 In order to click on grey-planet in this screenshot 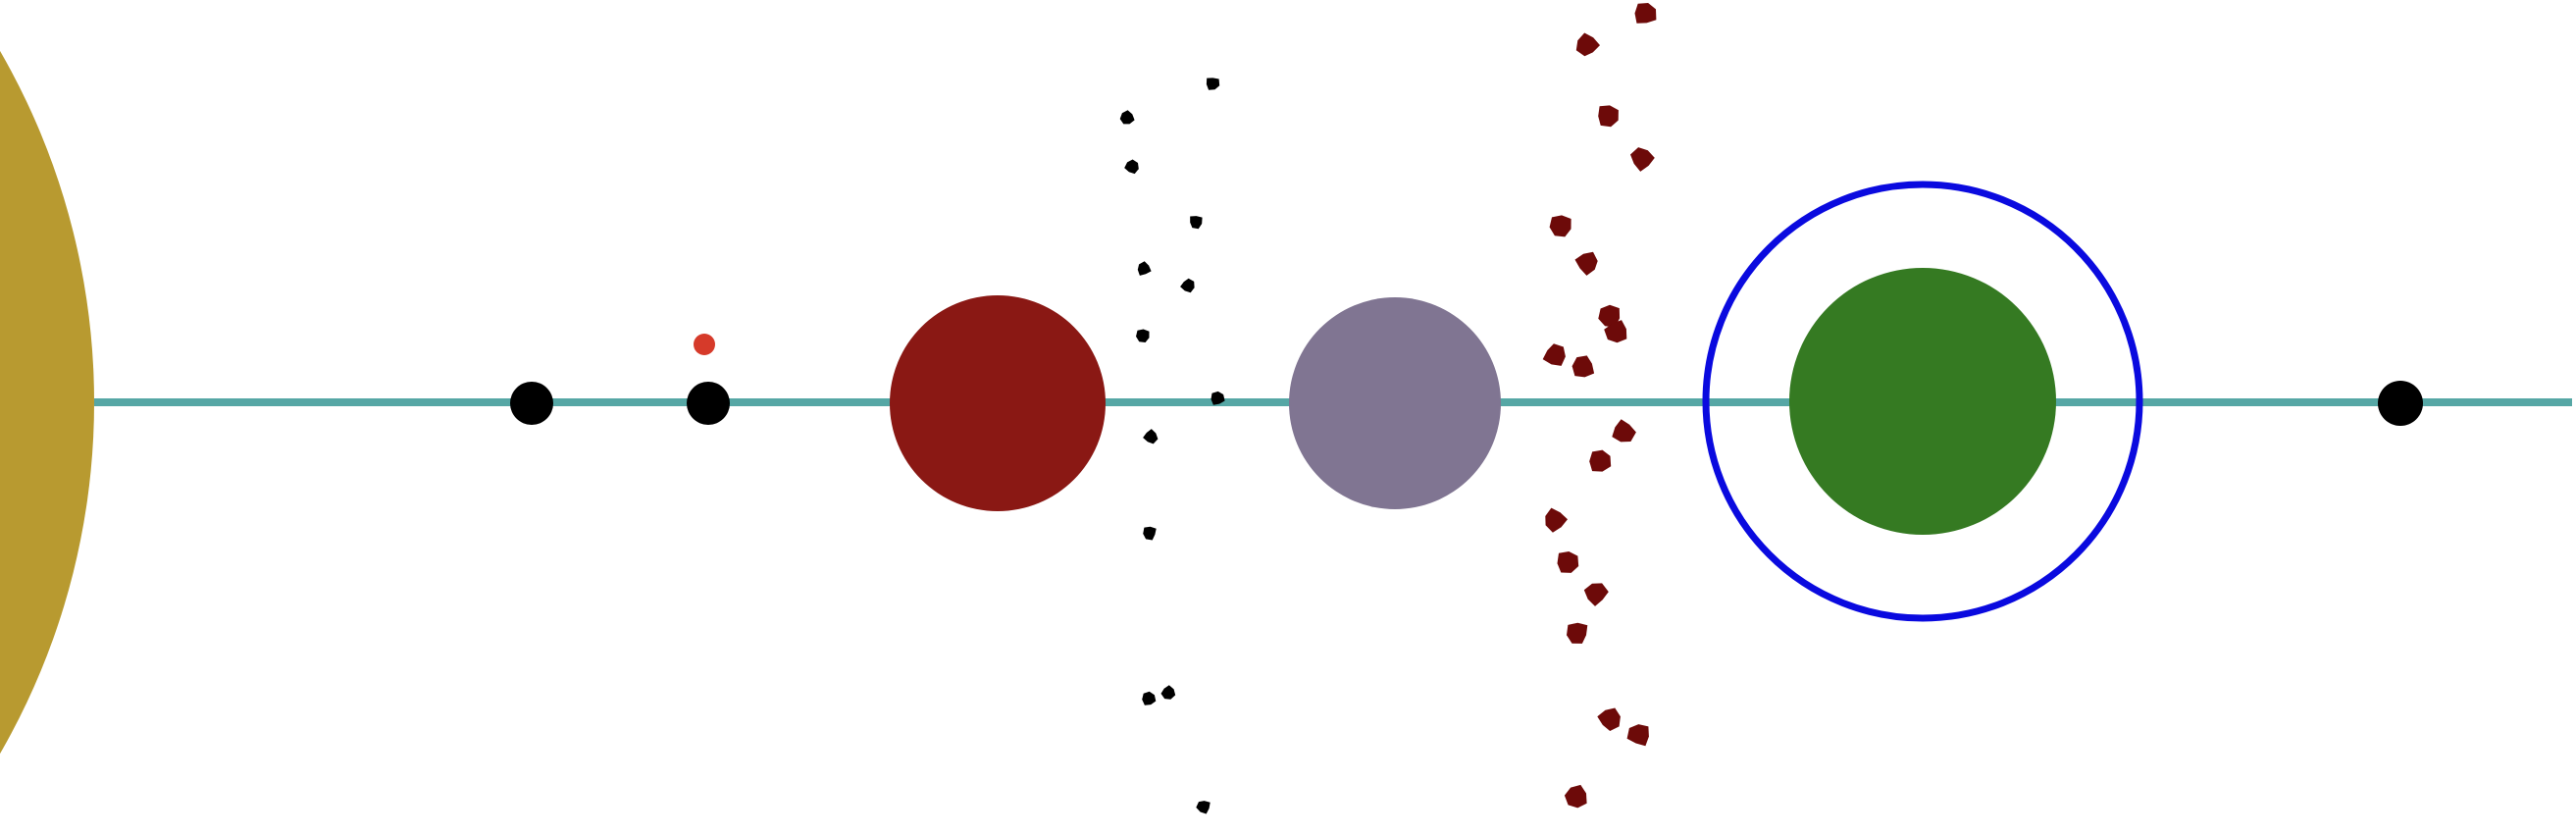, I will do `click(1395, 403)`.